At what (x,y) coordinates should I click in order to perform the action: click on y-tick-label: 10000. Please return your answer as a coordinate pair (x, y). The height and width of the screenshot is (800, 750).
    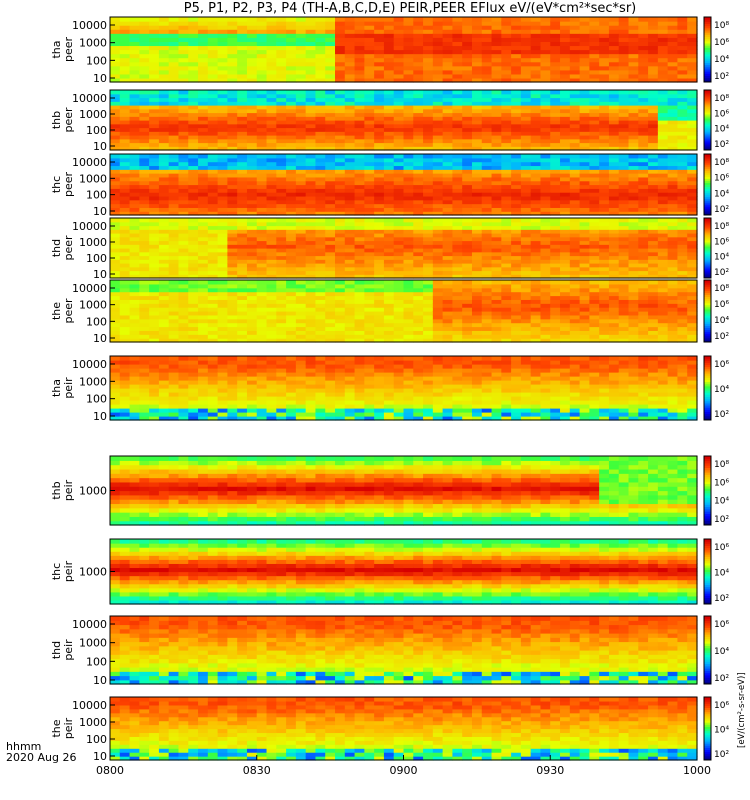
    Looking at the image, I should click on (89, 226).